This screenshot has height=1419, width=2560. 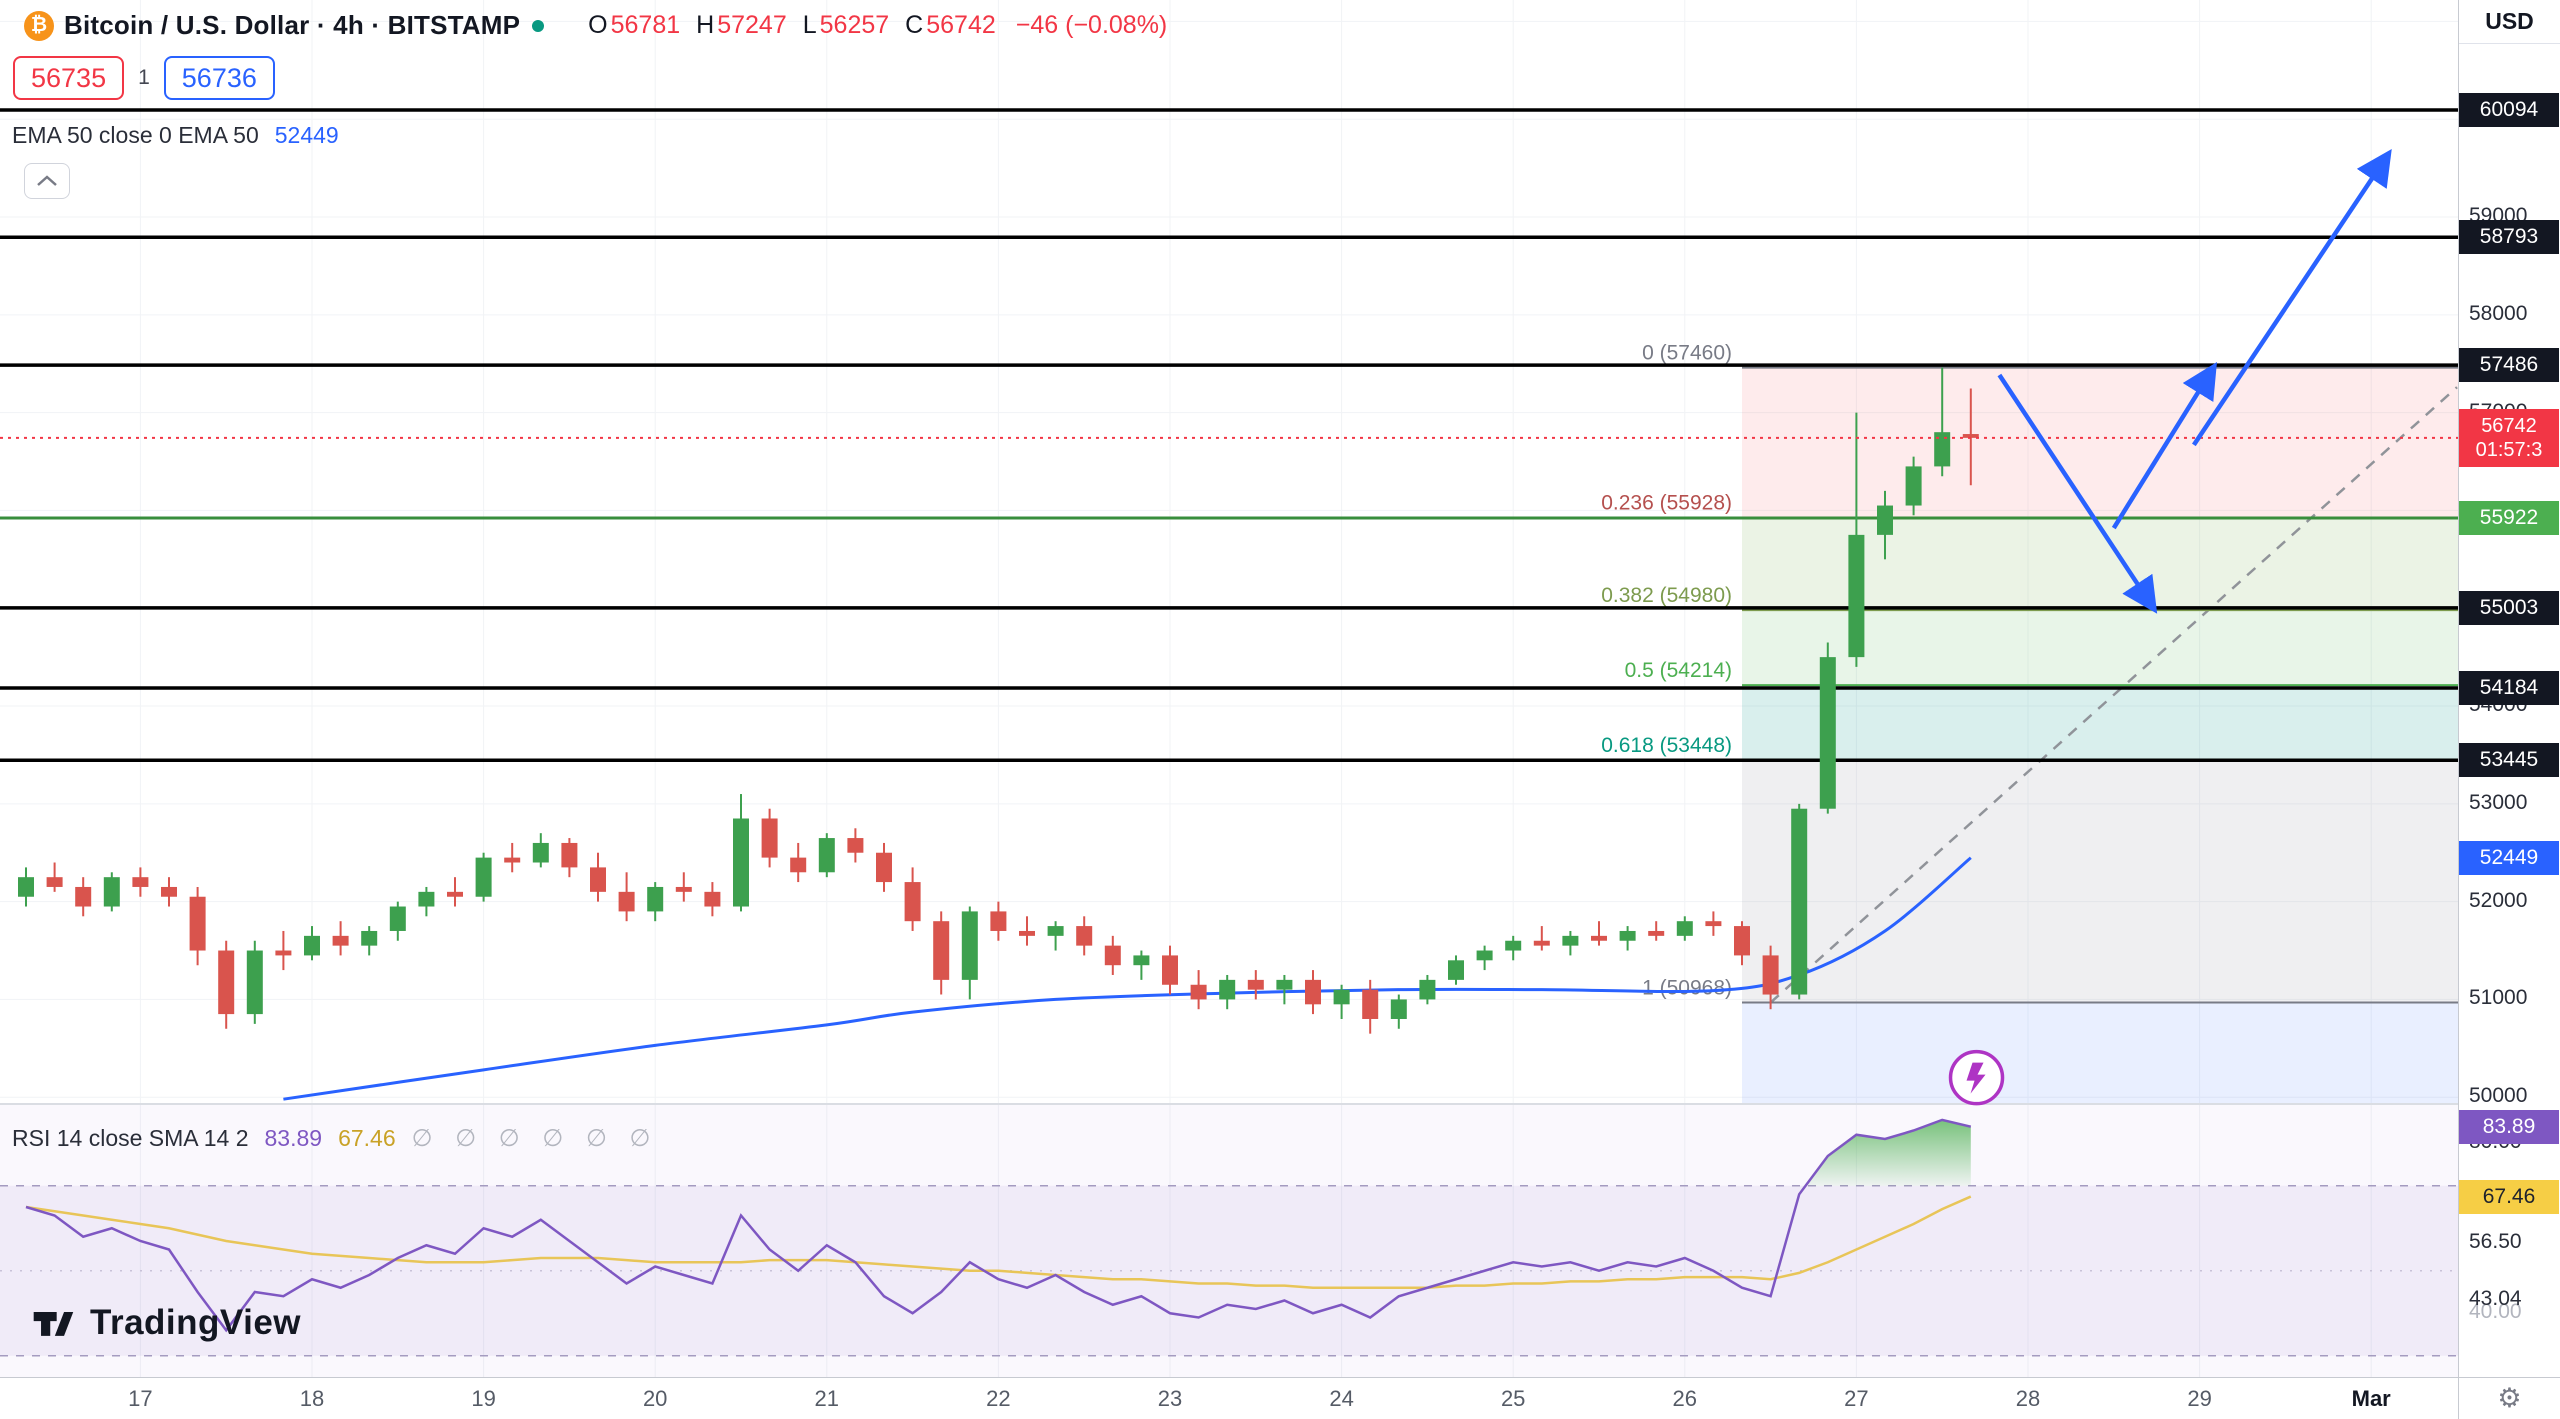 I want to click on ema-value: 52449, so click(x=306, y=135).